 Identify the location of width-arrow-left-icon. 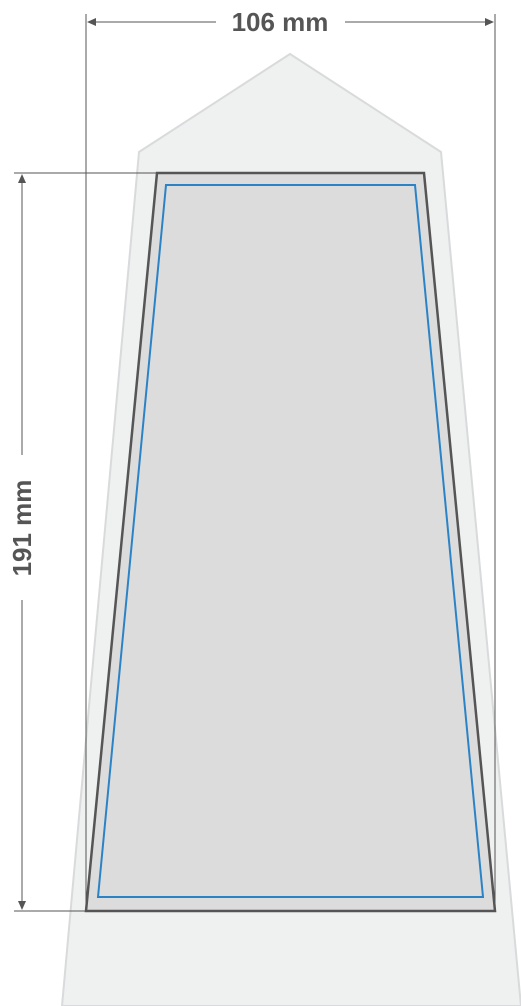
(91, 22).